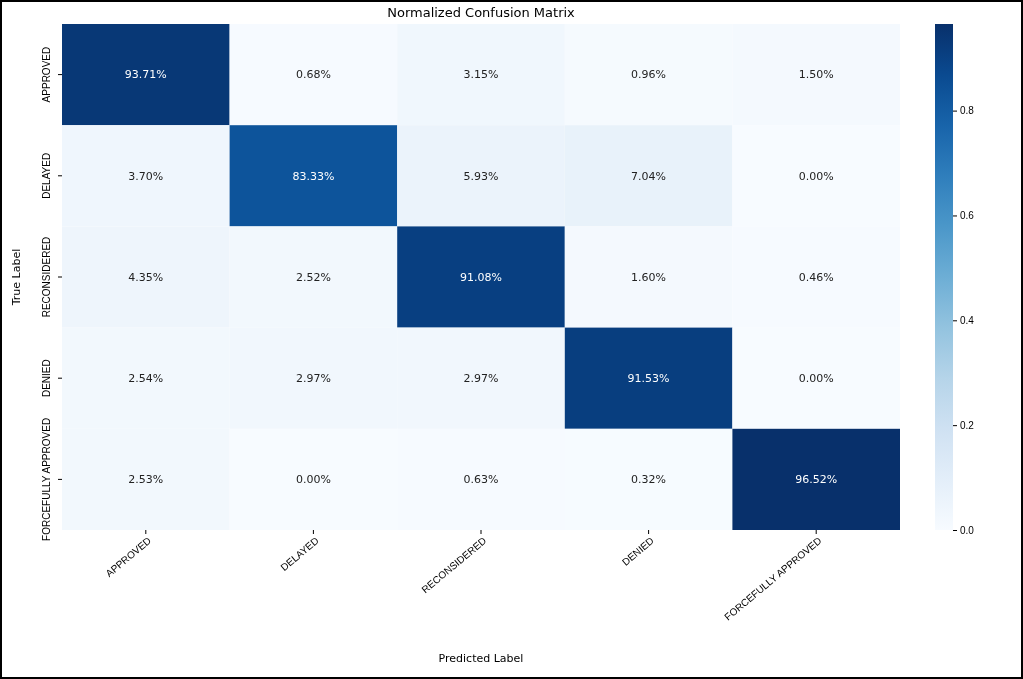  Describe the element at coordinates (46, 277) in the screenshot. I see `y-tick-label: RECONSIDERED` at that location.